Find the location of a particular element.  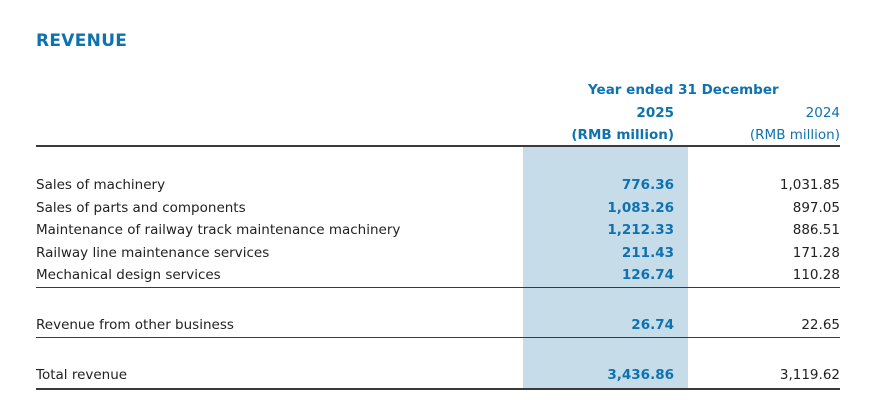

value-2025: 1,083.26 is located at coordinates (640, 208).